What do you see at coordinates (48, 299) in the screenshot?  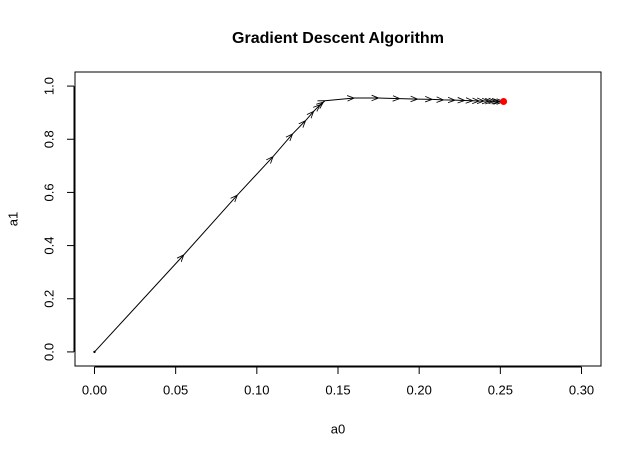 I see `y-tick-label: 0.2` at bounding box center [48, 299].